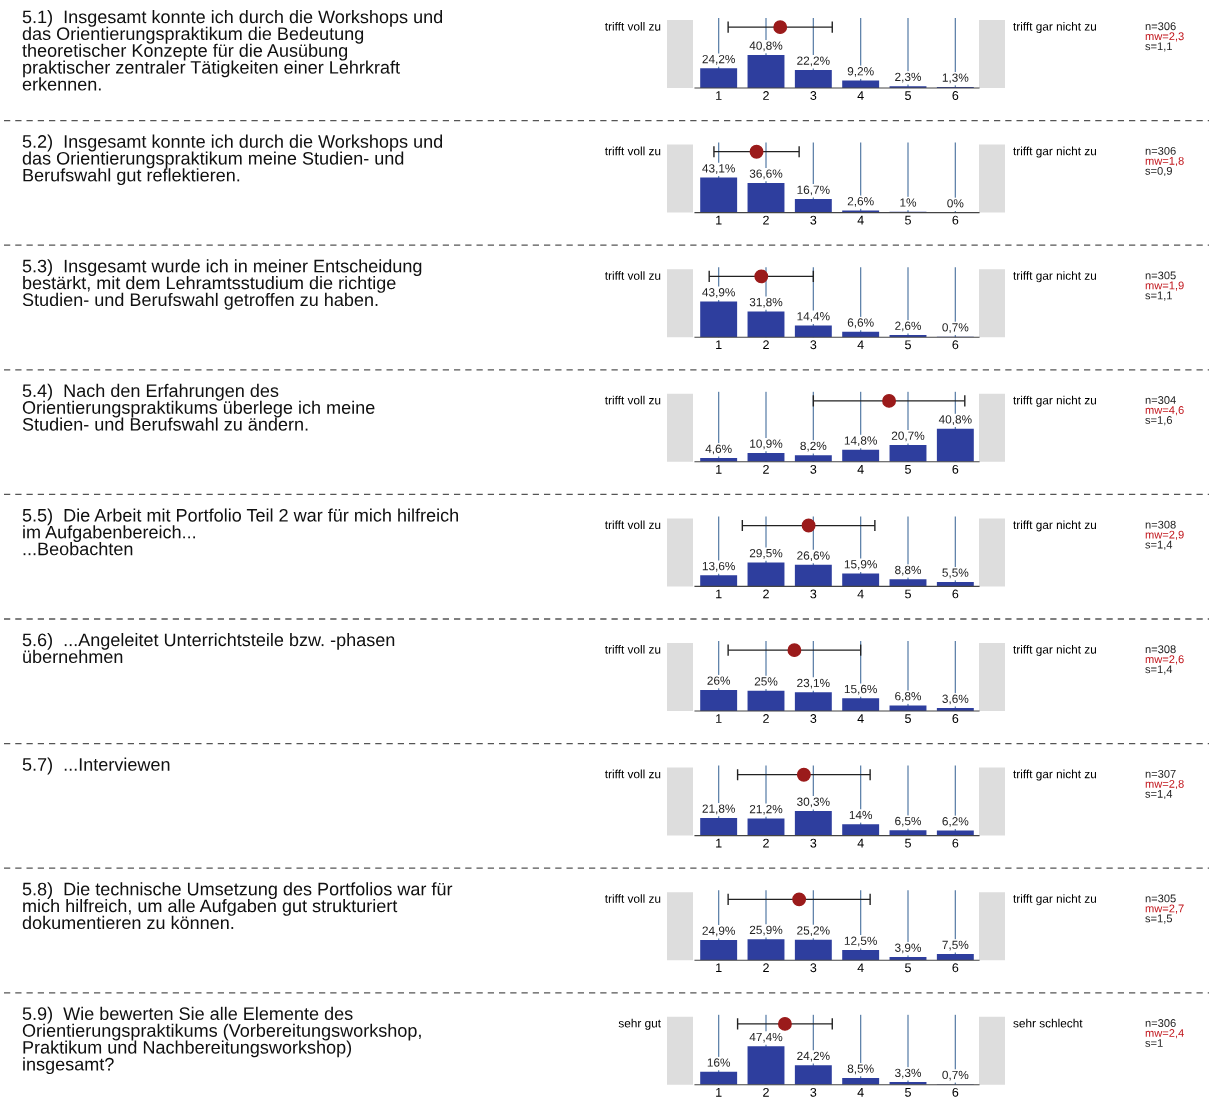  Describe the element at coordinates (813, 683) in the screenshot. I see `data-label: 23,1%` at that location.